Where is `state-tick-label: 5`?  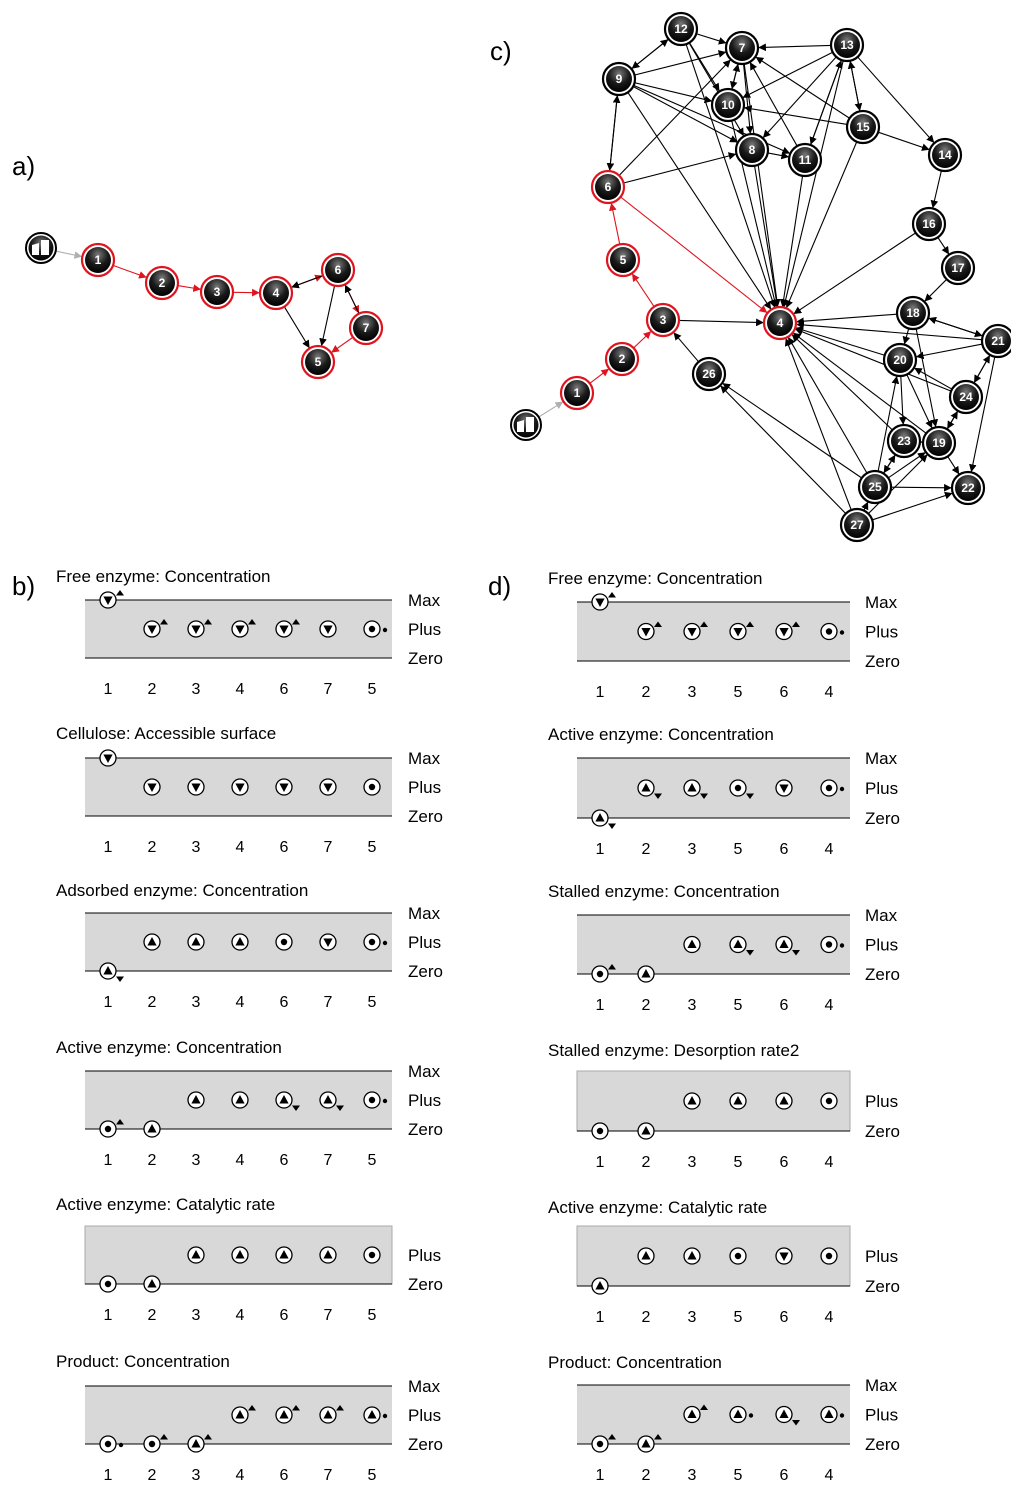
state-tick-label: 5 is located at coordinates (372, 1475).